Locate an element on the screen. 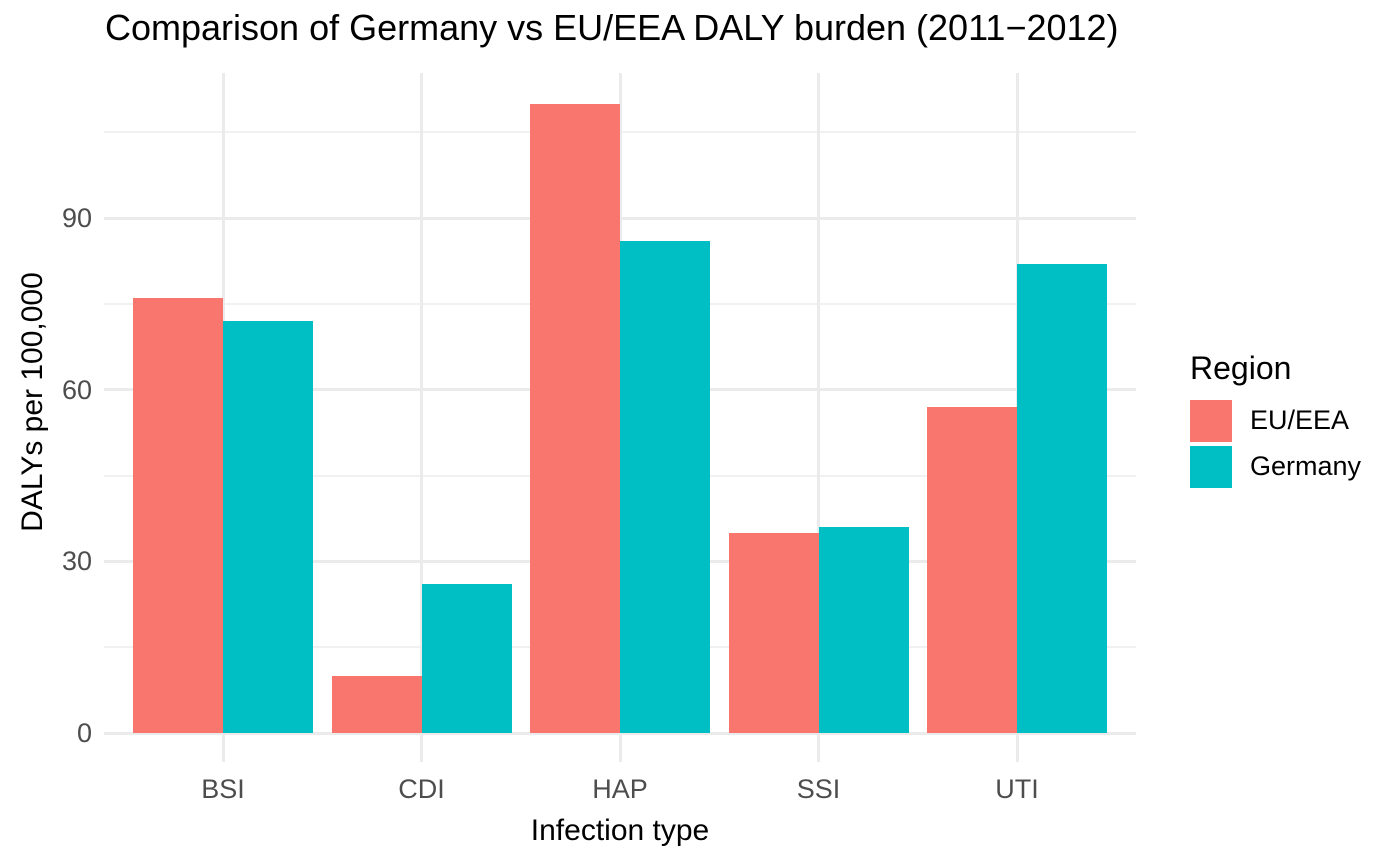 Image resolution: width=1400 pixels, height=865 pixels. x-tick-label: CDI is located at coordinates (421, 789).